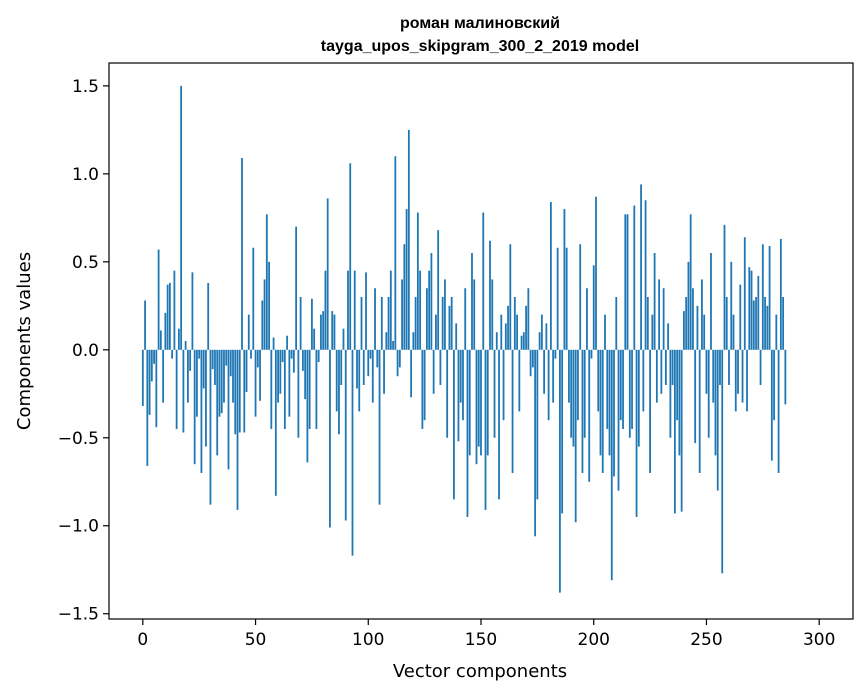 The width and height of the screenshot is (867, 696). I want to click on y-tick-label: −0.5, so click(78, 439).